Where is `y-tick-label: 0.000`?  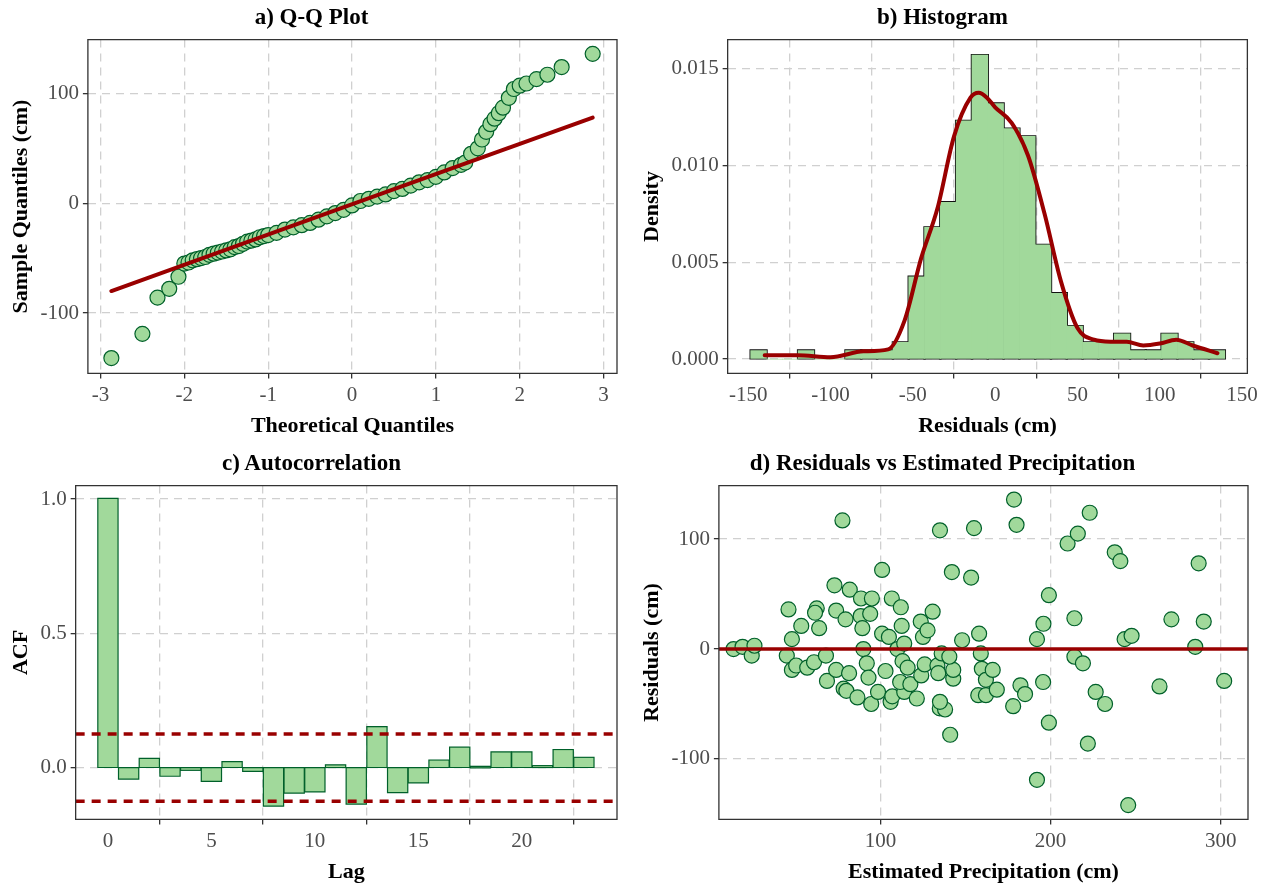 y-tick-label: 0.000 is located at coordinates (695, 357).